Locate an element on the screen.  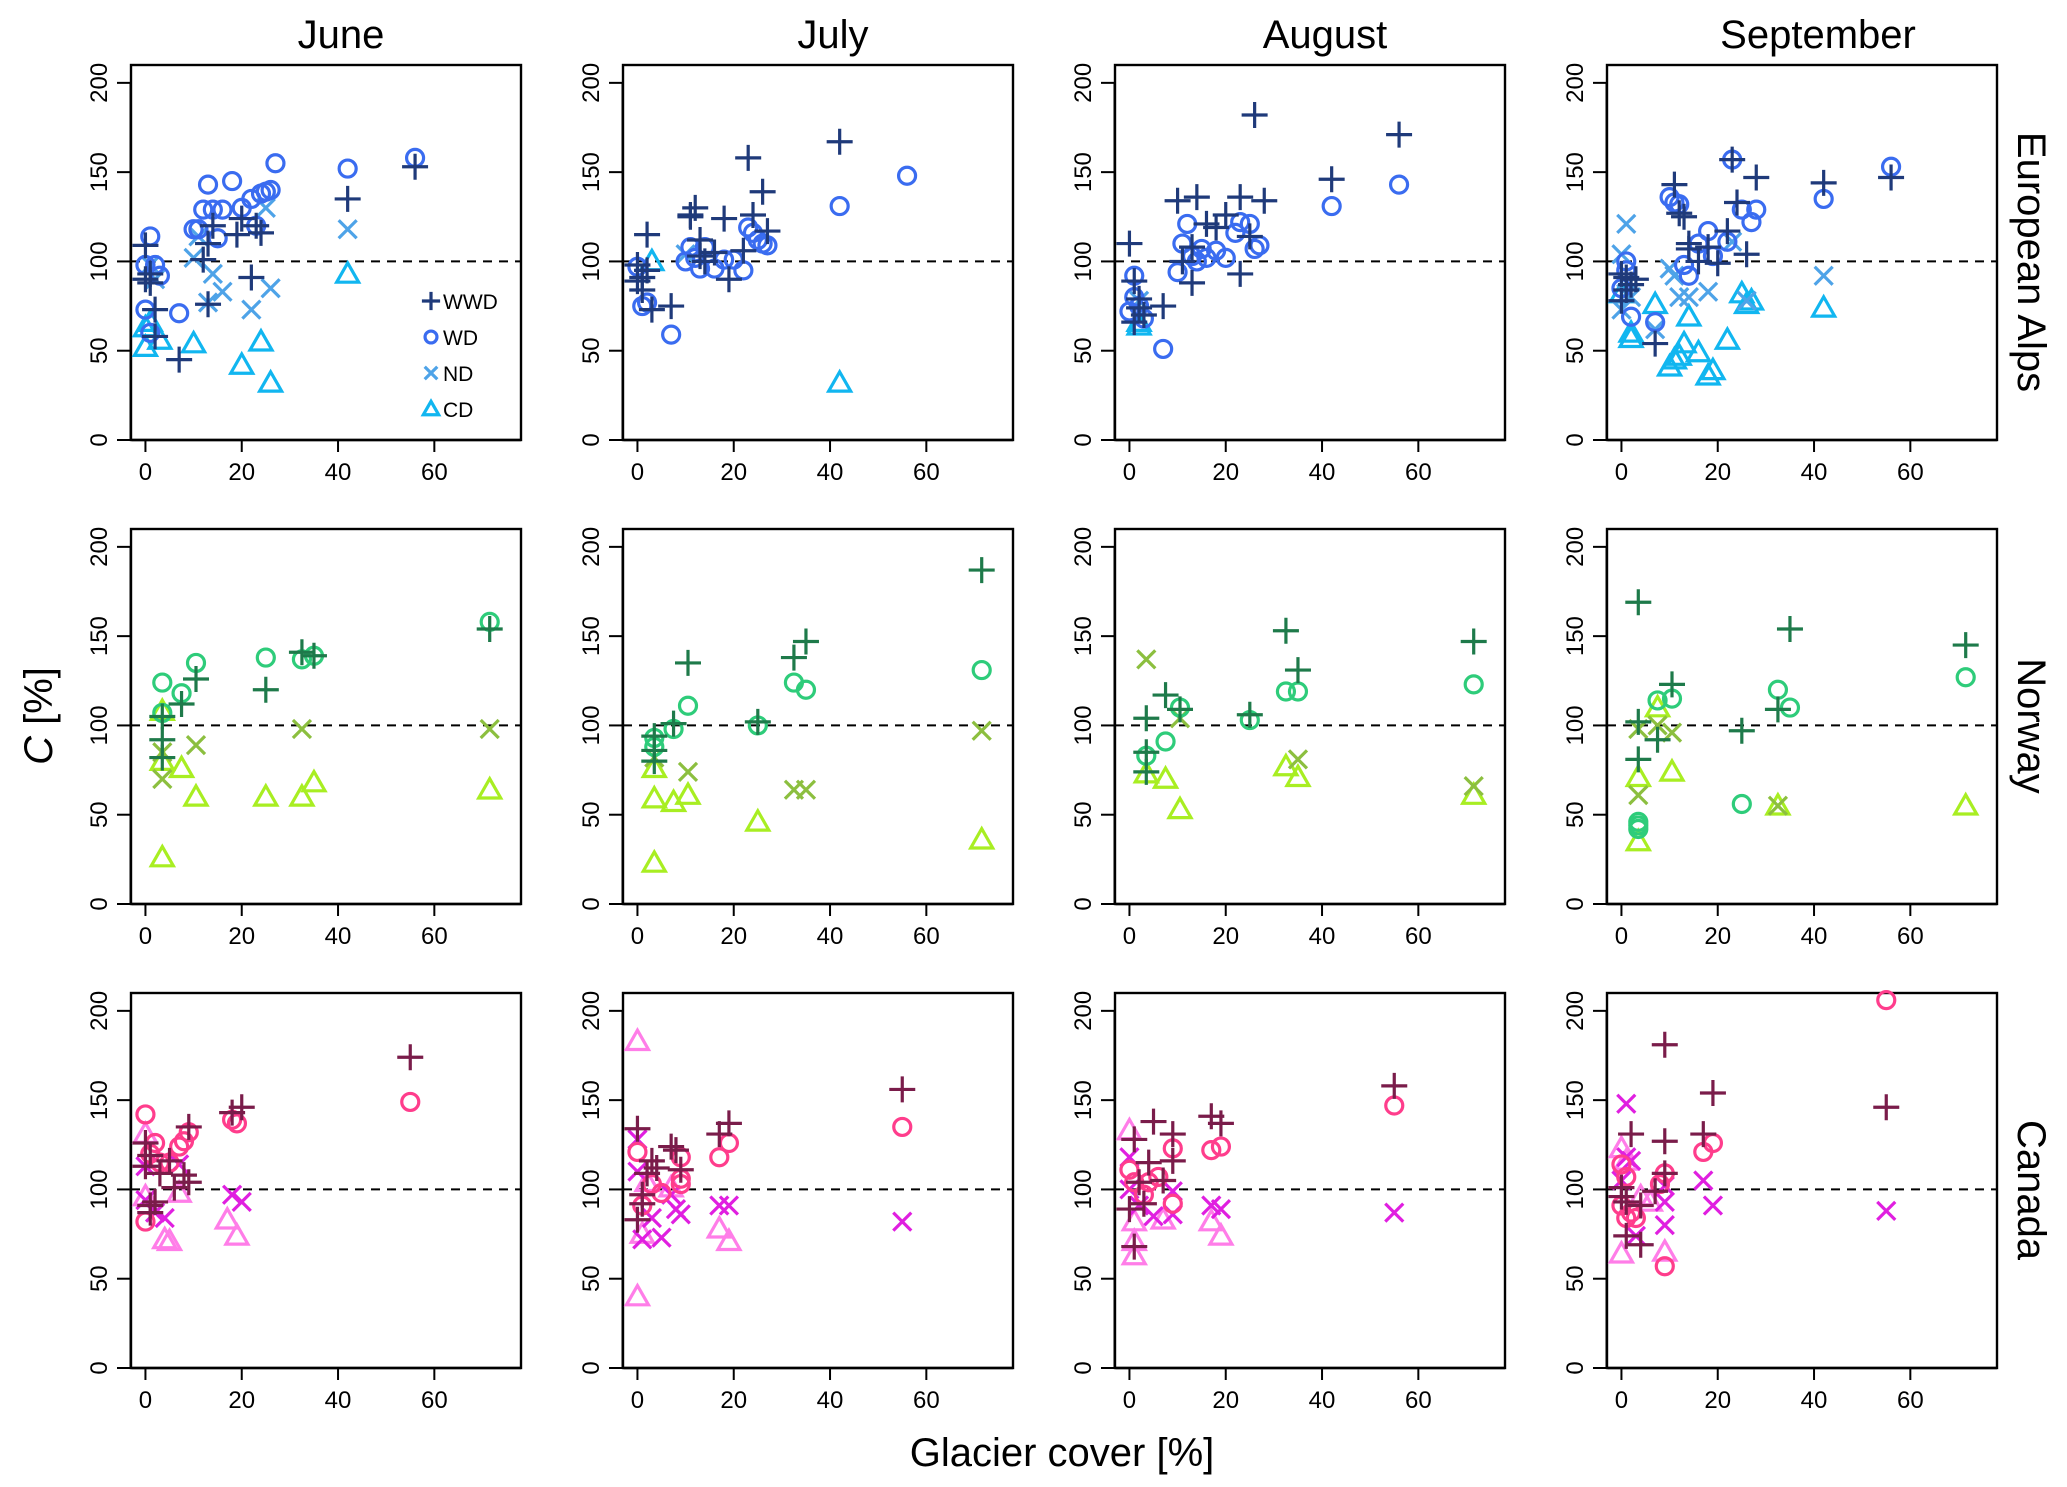
y-tick-label: 100 is located at coordinates (1083, 725).